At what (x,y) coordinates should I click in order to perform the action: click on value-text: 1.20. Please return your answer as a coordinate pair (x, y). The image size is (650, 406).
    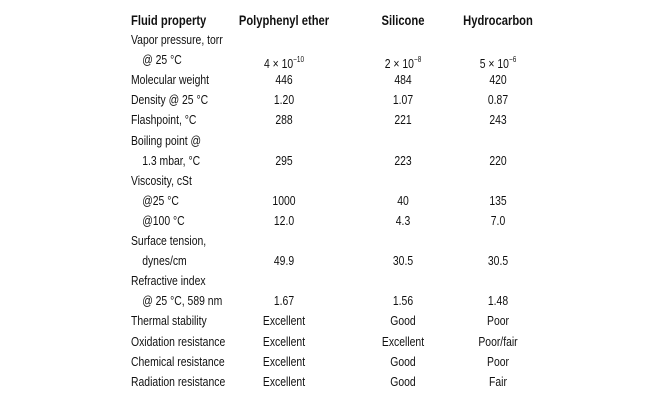
    Looking at the image, I should click on (284, 100).